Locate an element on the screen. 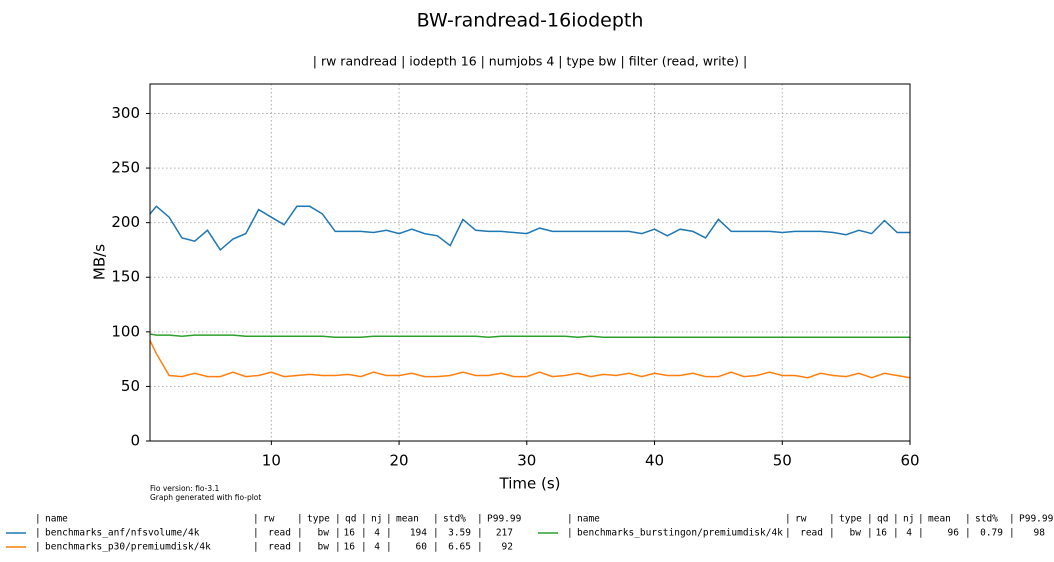  table-cell: 217 is located at coordinates (504, 533).